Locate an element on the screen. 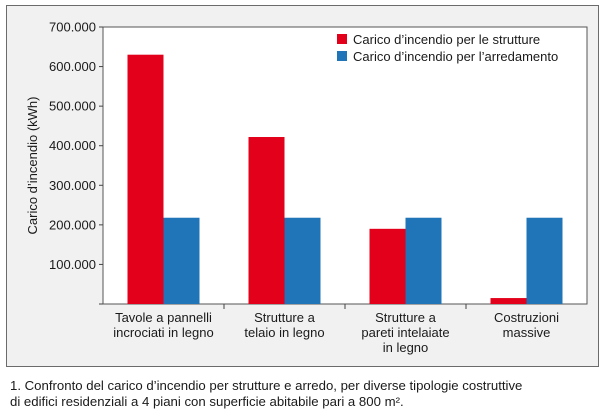 Image resolution: width=608 pixels, height=418 pixels. y-tick-label: 500.000 is located at coordinates (72, 106).